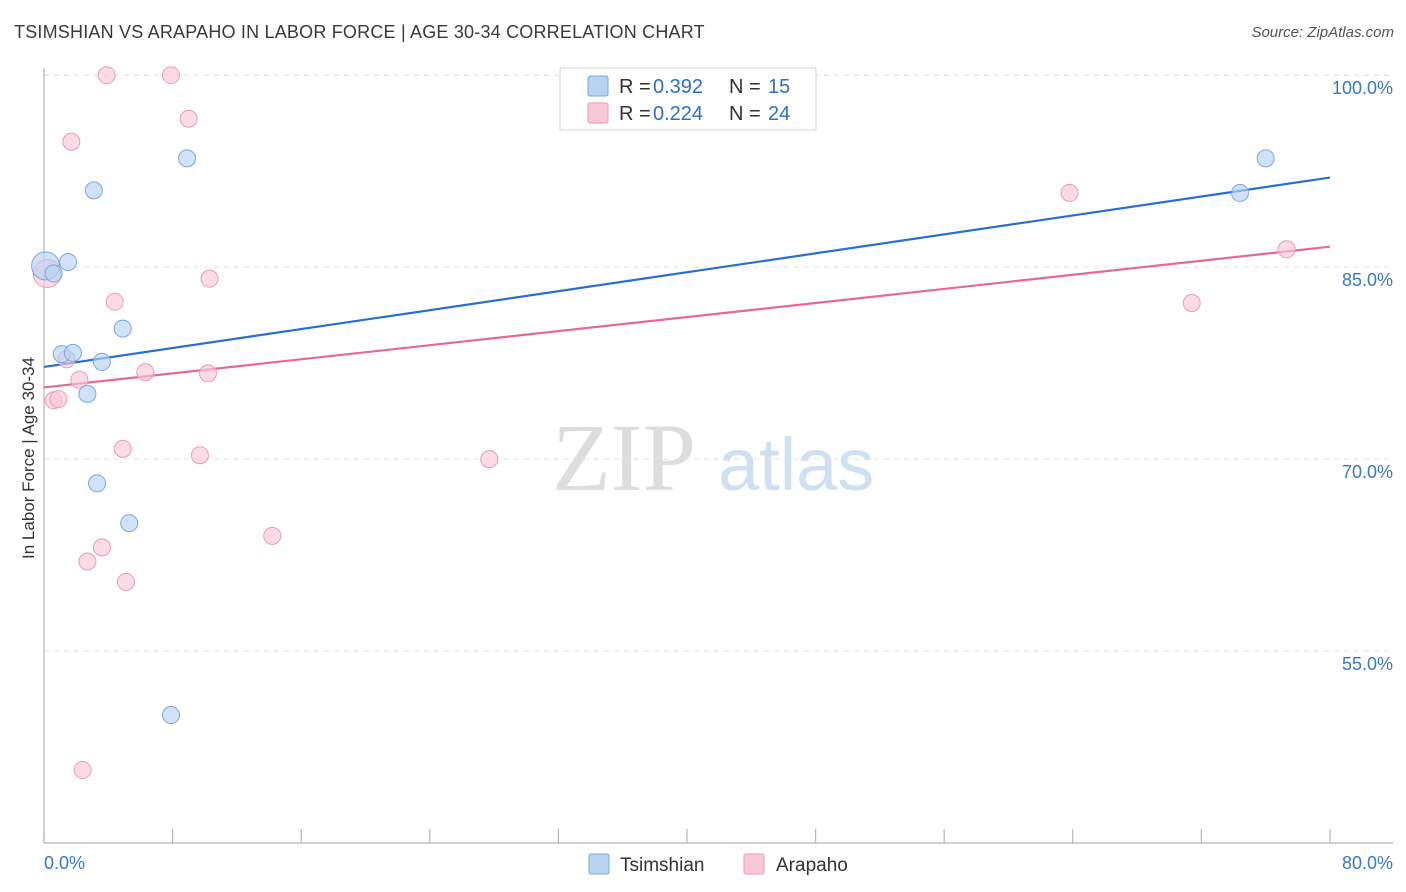  I want to click on y-tick-label: 100.0%, so click(1362, 88).